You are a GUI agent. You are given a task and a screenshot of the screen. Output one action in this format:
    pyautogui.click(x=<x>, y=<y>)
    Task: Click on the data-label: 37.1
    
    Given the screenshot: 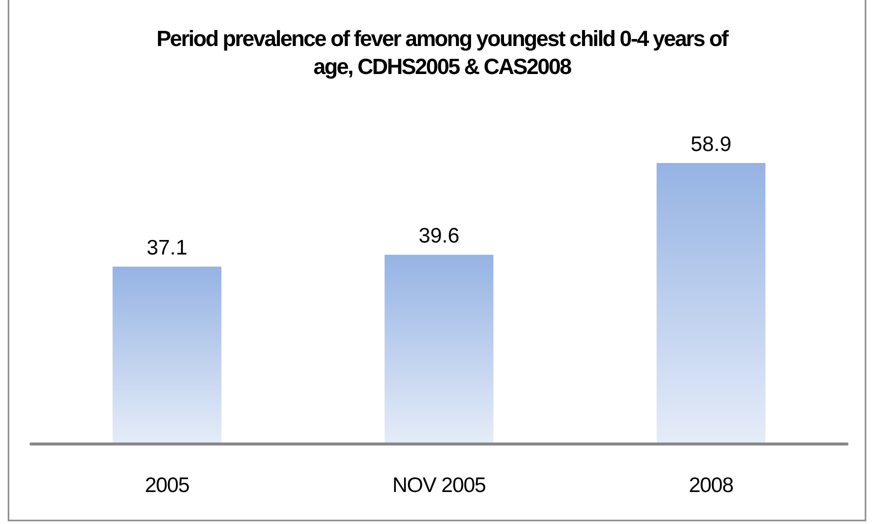 What is the action you would take?
    pyautogui.click(x=167, y=248)
    